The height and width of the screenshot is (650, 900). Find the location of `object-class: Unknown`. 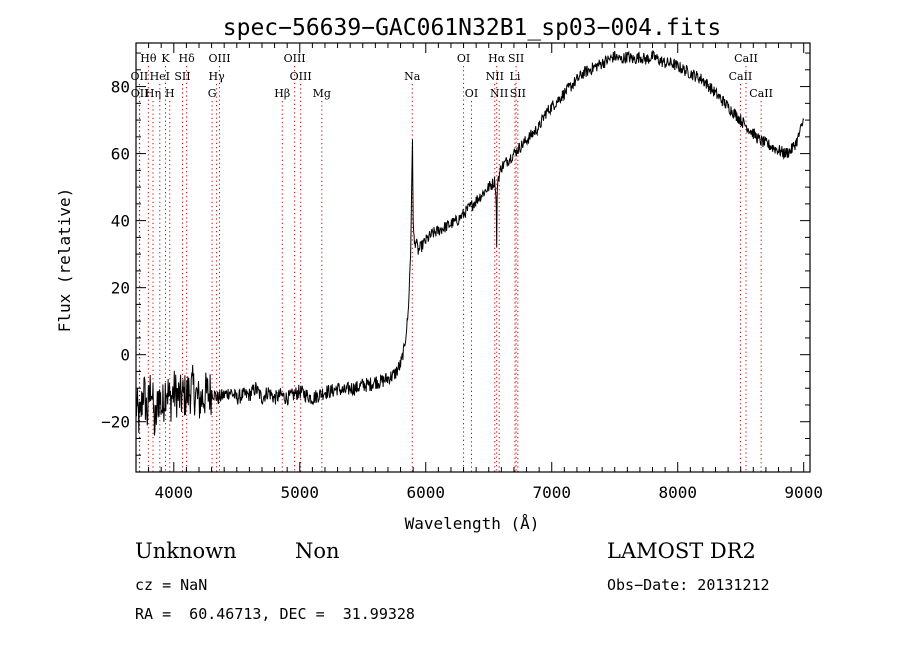

object-class: Unknown is located at coordinates (186, 551).